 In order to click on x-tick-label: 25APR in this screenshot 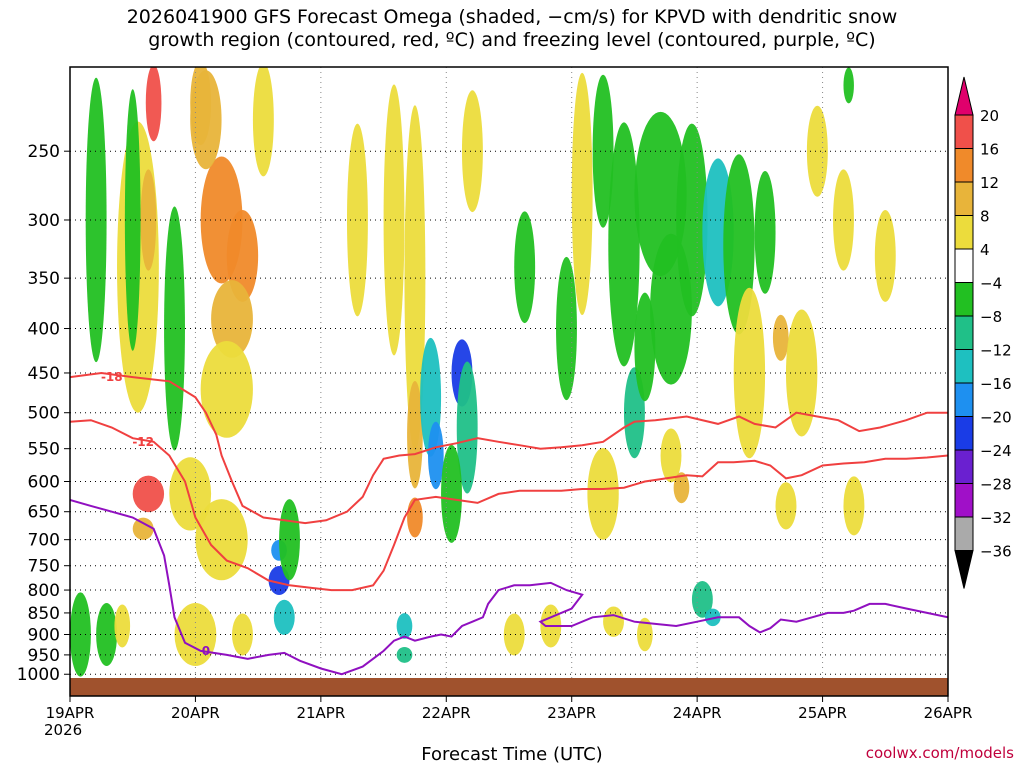, I will do `click(822, 713)`.